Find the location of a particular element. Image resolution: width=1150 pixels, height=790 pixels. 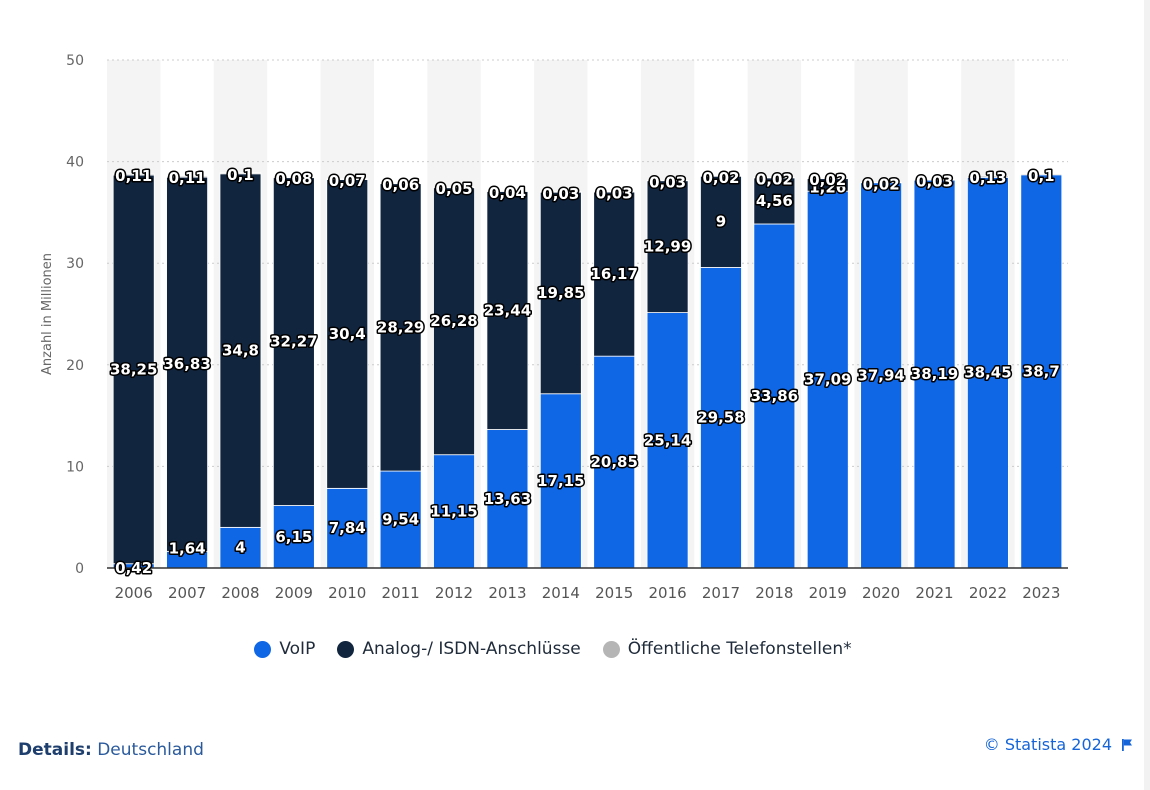

copyright-text: © Statista 2024 is located at coordinates (1047, 744).